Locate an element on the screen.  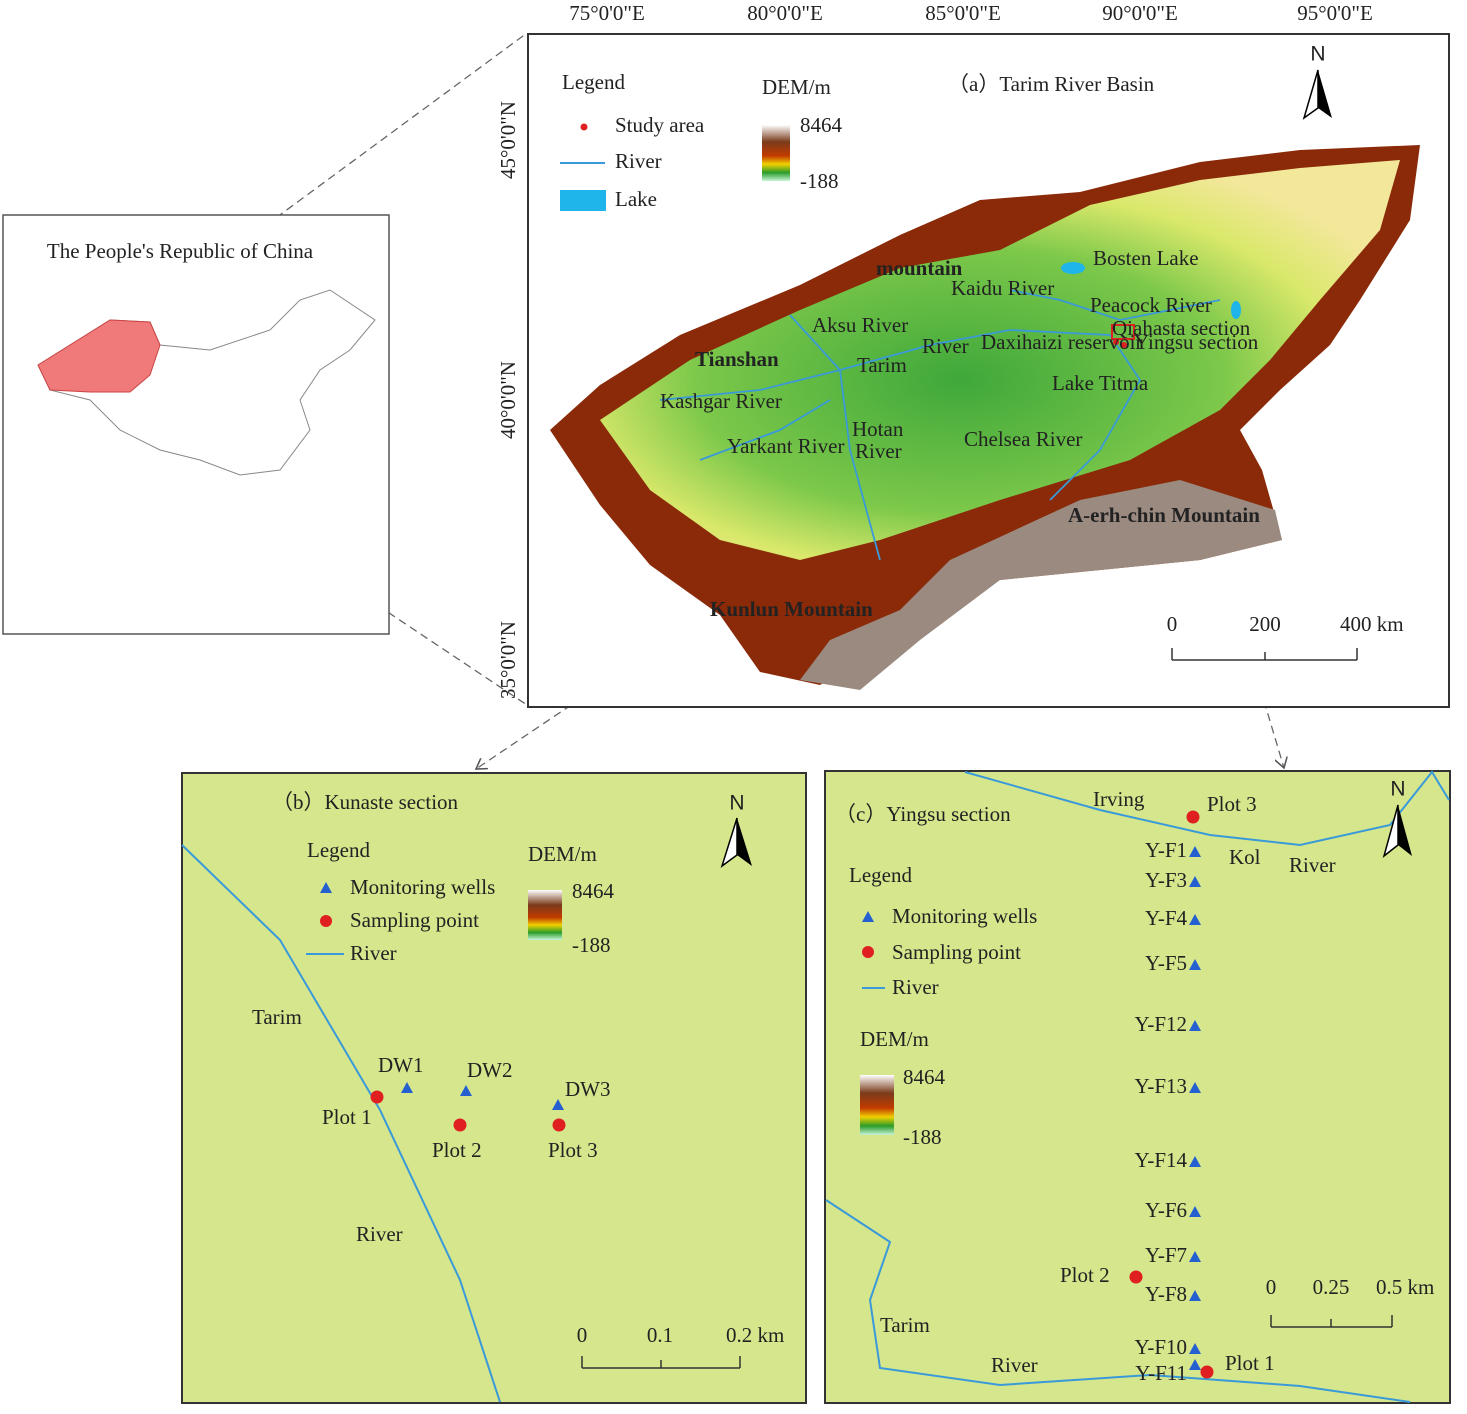
longitude-label: 90°0'0"E is located at coordinates (1140, 13).